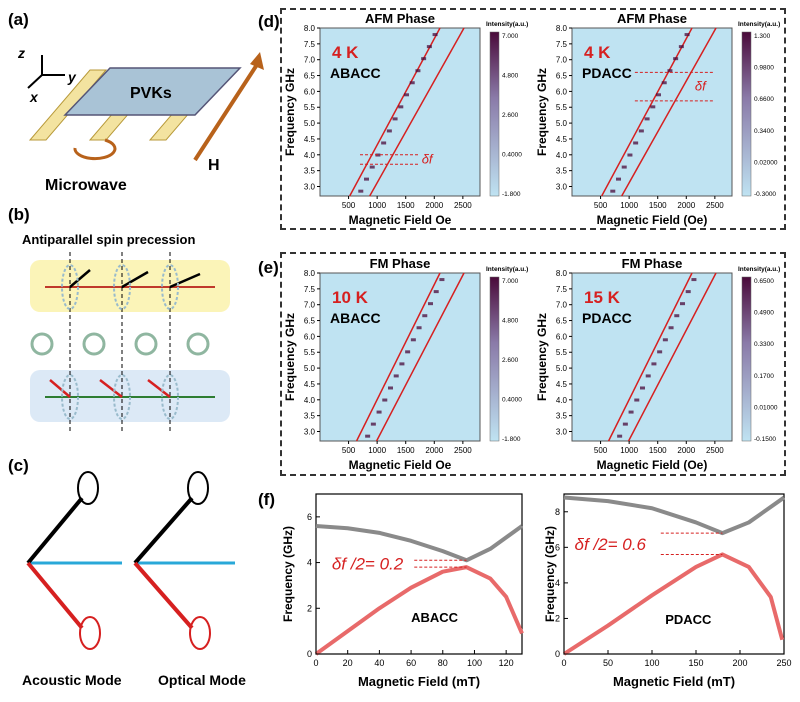 This screenshot has height=702, width=800. What do you see at coordinates (765, 439) in the screenshot?
I see `colorbar-tick-label: -0.1500` at bounding box center [765, 439].